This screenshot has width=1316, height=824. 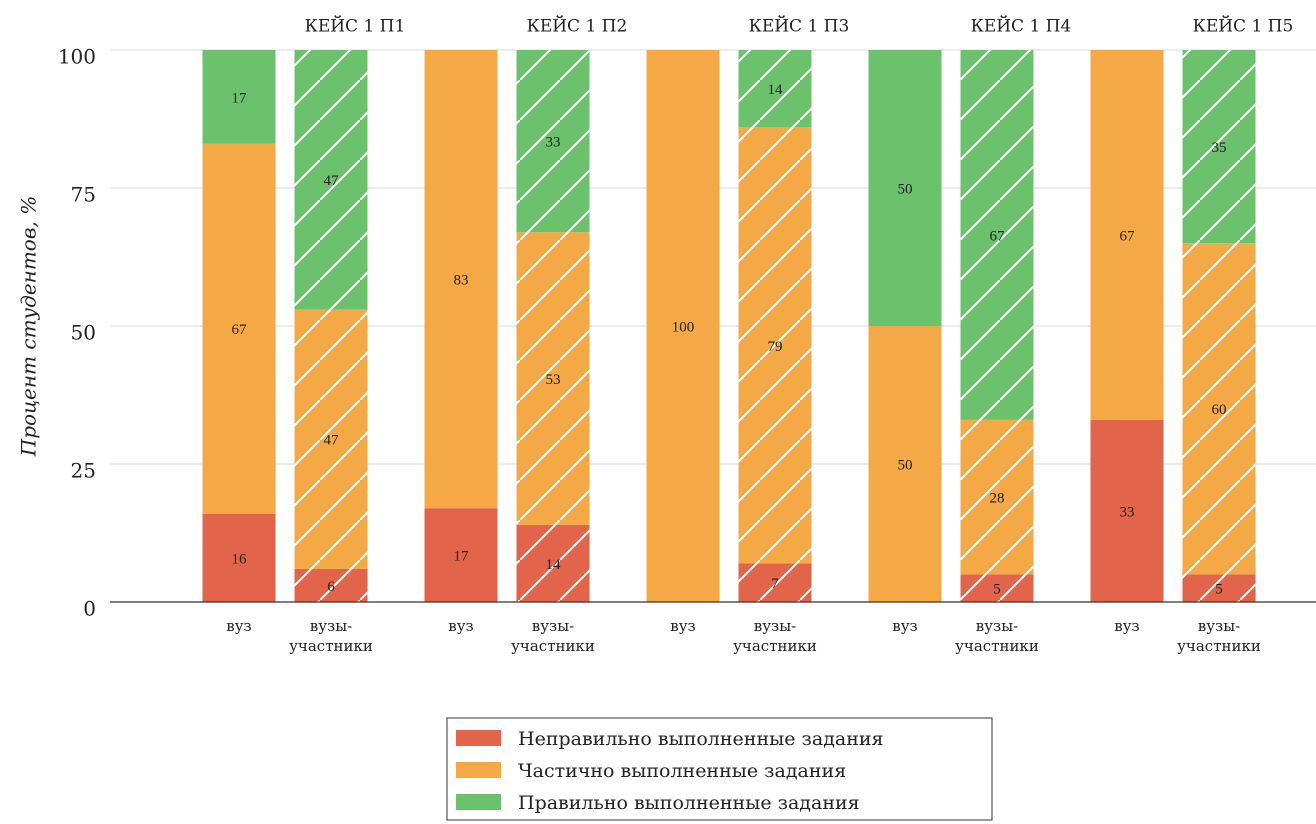 I want to click on y-tick-label: 50, so click(x=83, y=333).